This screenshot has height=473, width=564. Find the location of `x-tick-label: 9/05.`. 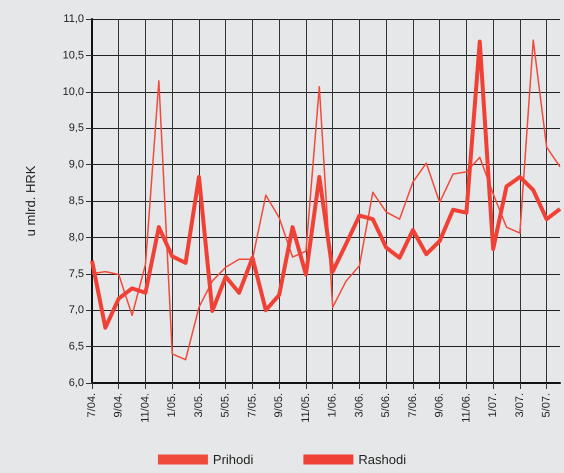

x-tick-label: 9/05. is located at coordinates (279, 405).